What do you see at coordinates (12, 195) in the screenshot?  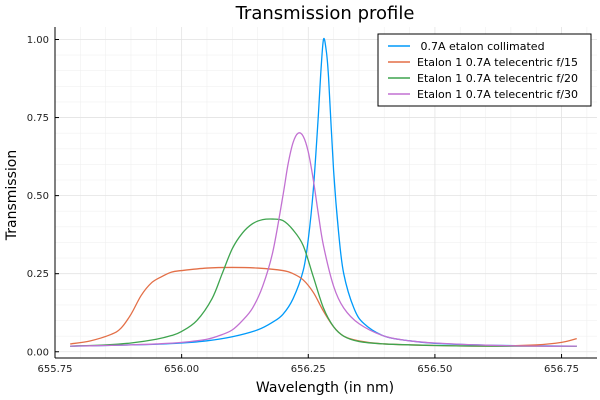 I see `y-axis-title: Transmission` at bounding box center [12, 195].